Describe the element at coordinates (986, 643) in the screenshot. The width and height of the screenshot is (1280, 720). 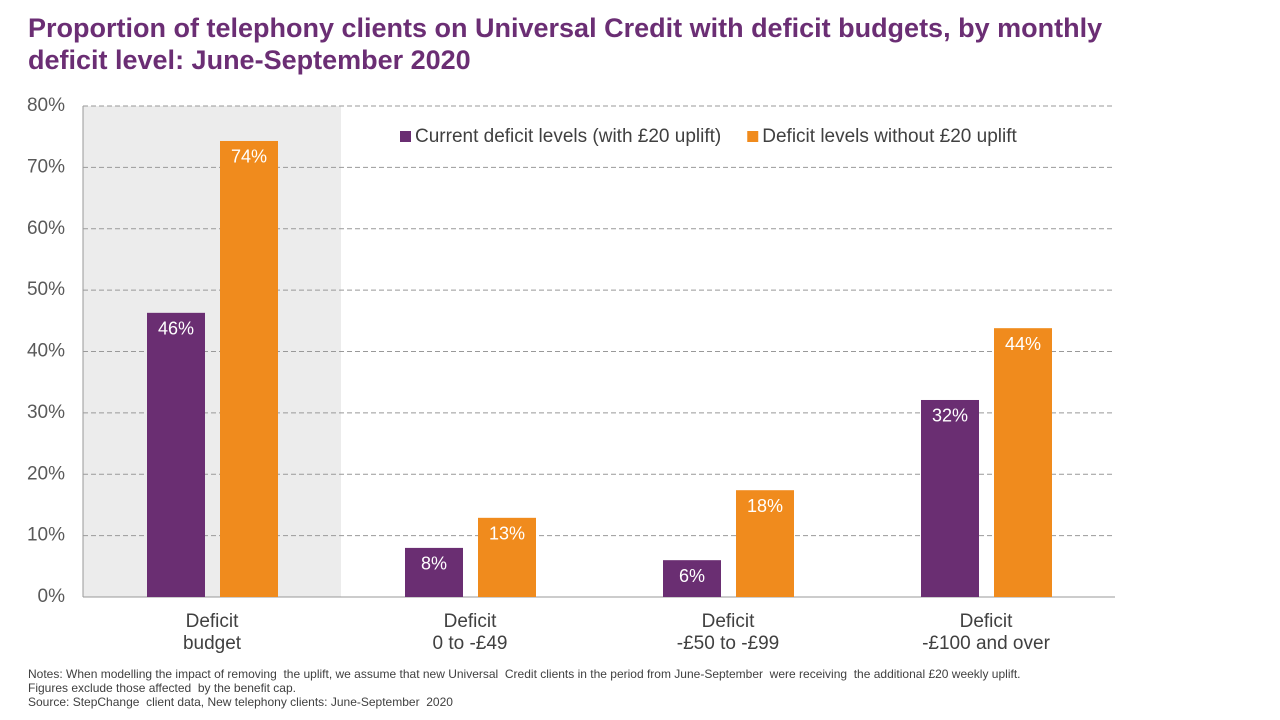
I see `x-tick-label: -£100 and over` at that location.